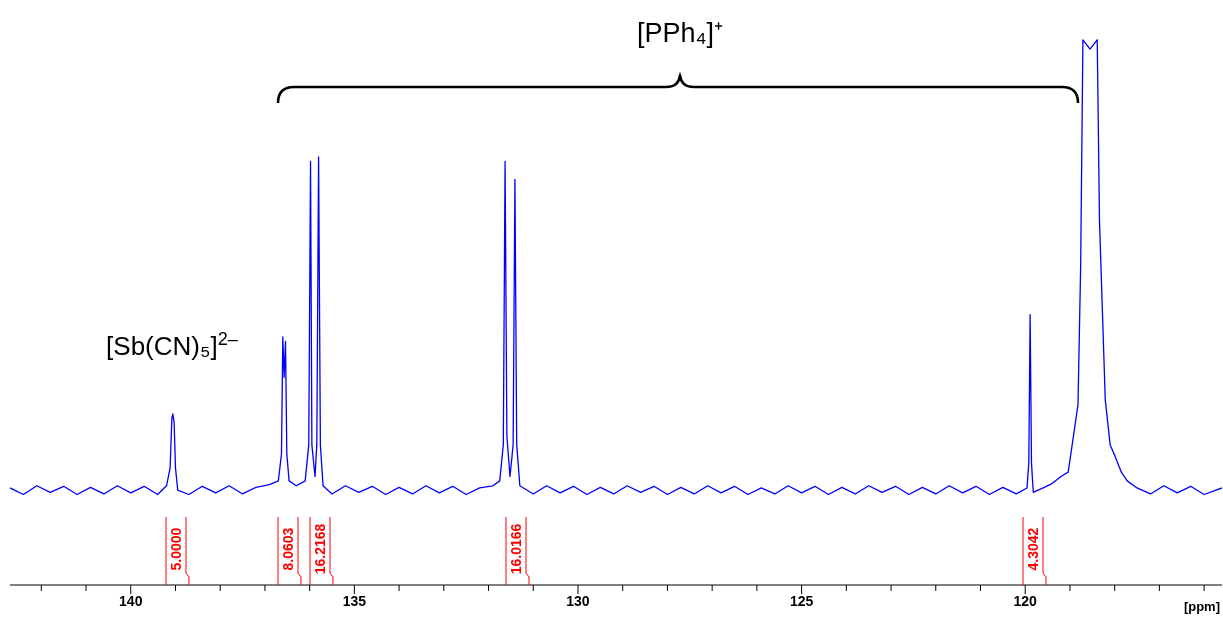  I want to click on annotation: 5.0000, so click(176, 549).